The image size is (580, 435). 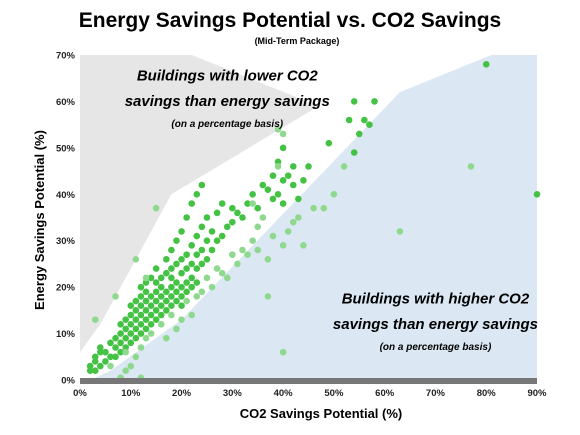 I want to click on annotation-text: (on a percentage basis), so click(x=227, y=124).